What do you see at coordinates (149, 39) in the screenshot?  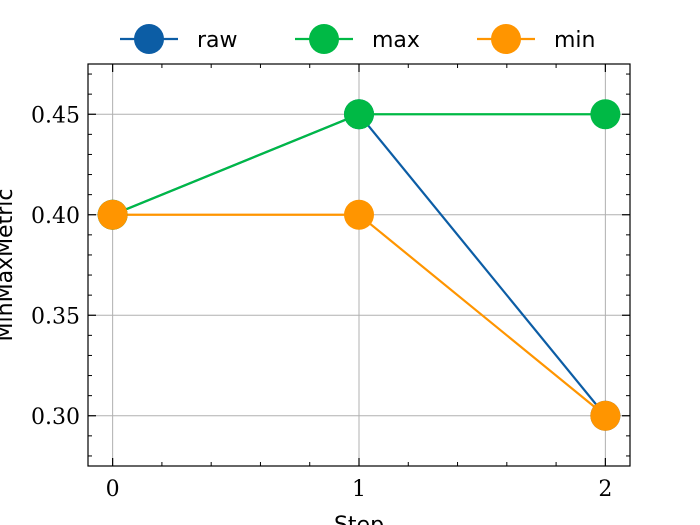 I see `legend-marker-raw` at bounding box center [149, 39].